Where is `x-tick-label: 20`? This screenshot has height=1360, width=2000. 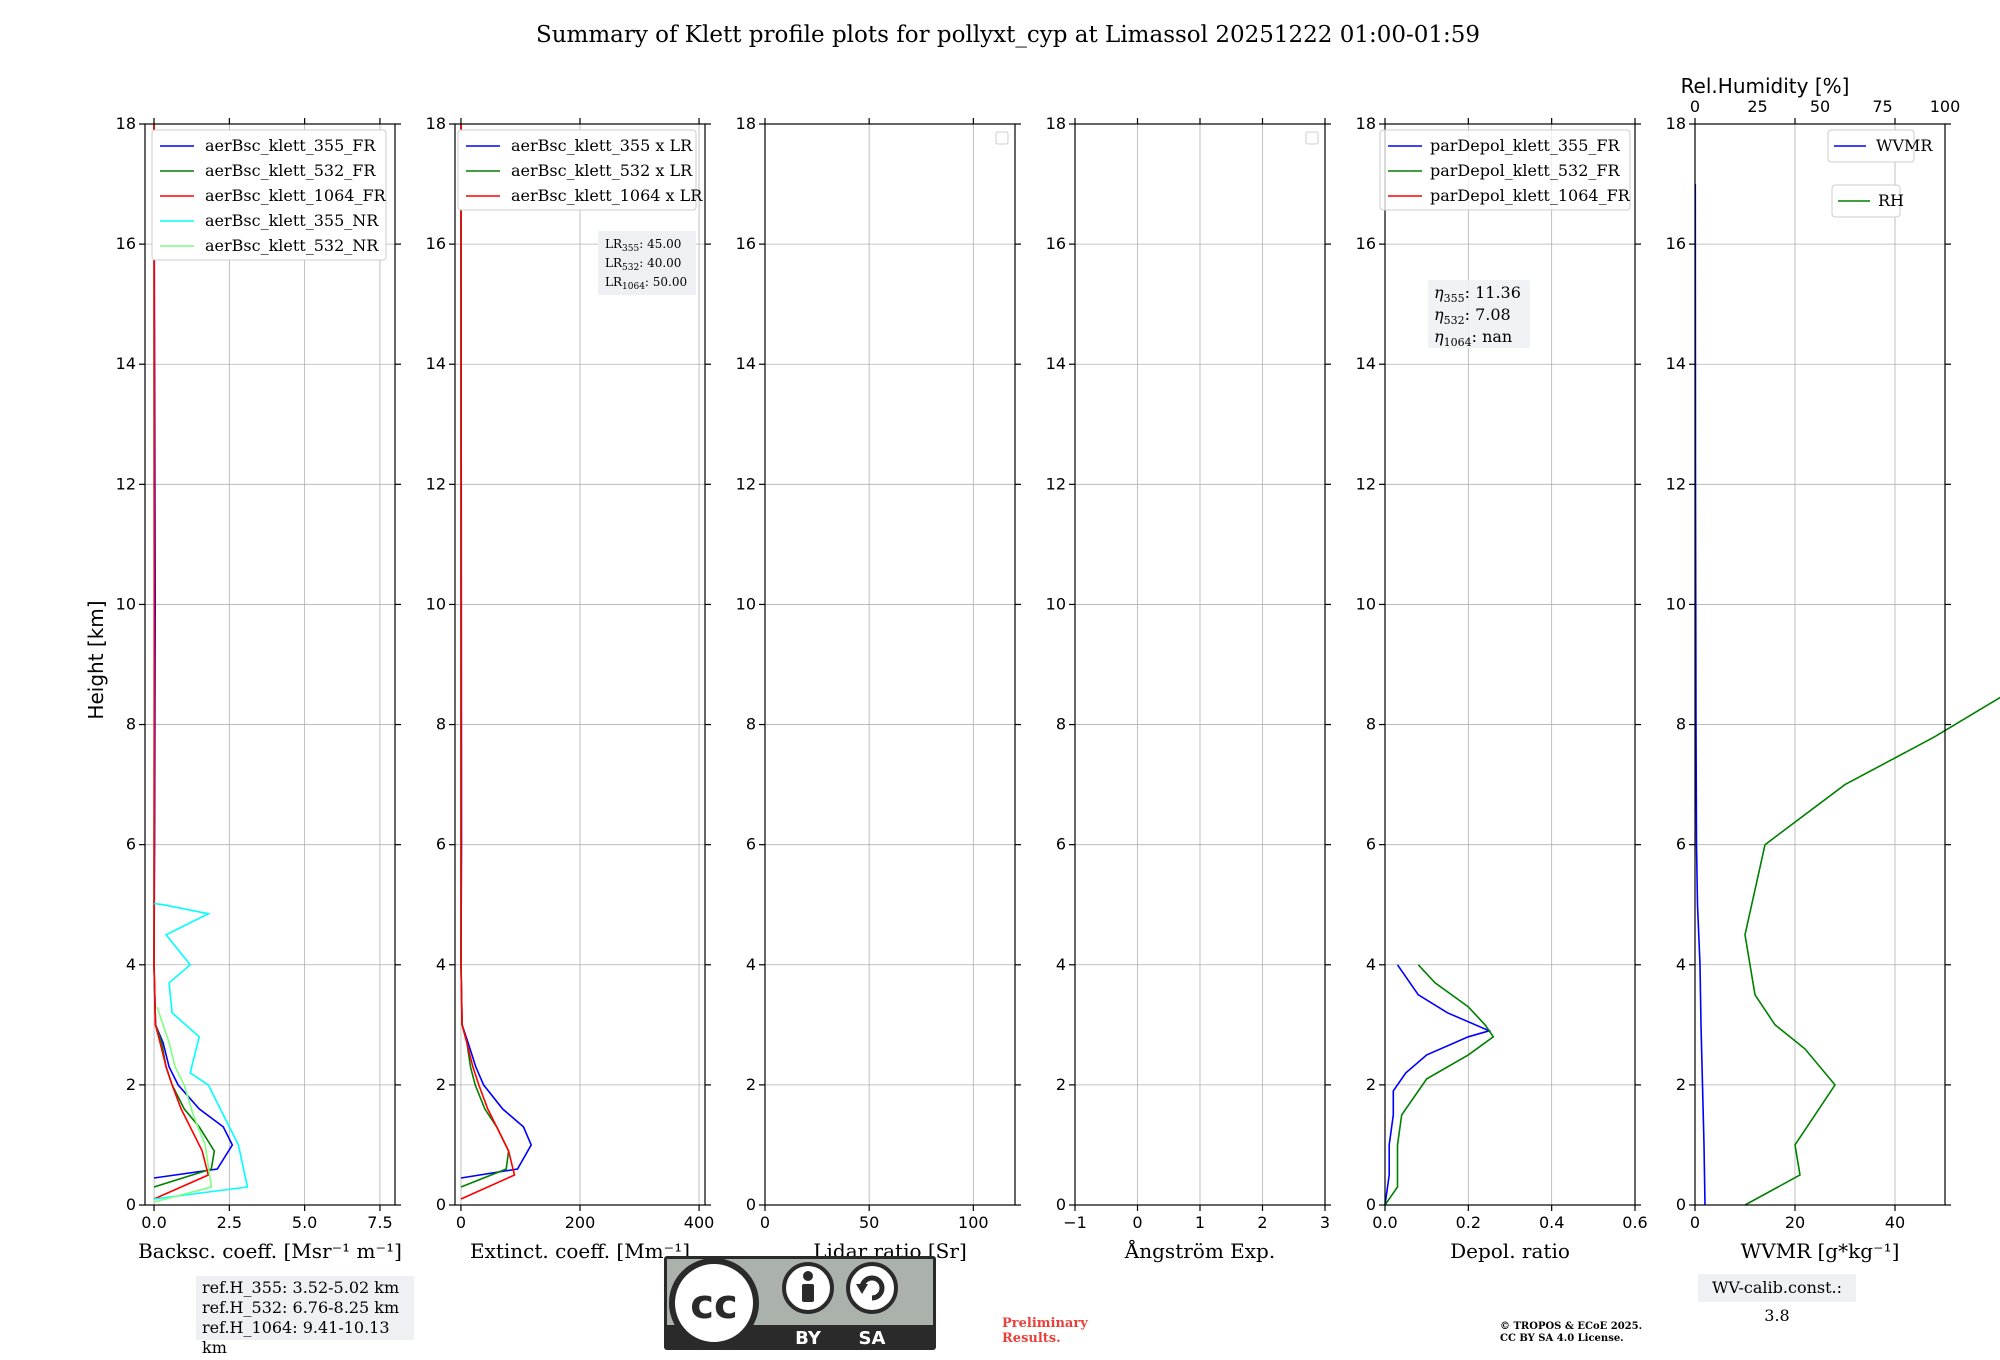
x-tick-label: 20 is located at coordinates (1795, 1222).